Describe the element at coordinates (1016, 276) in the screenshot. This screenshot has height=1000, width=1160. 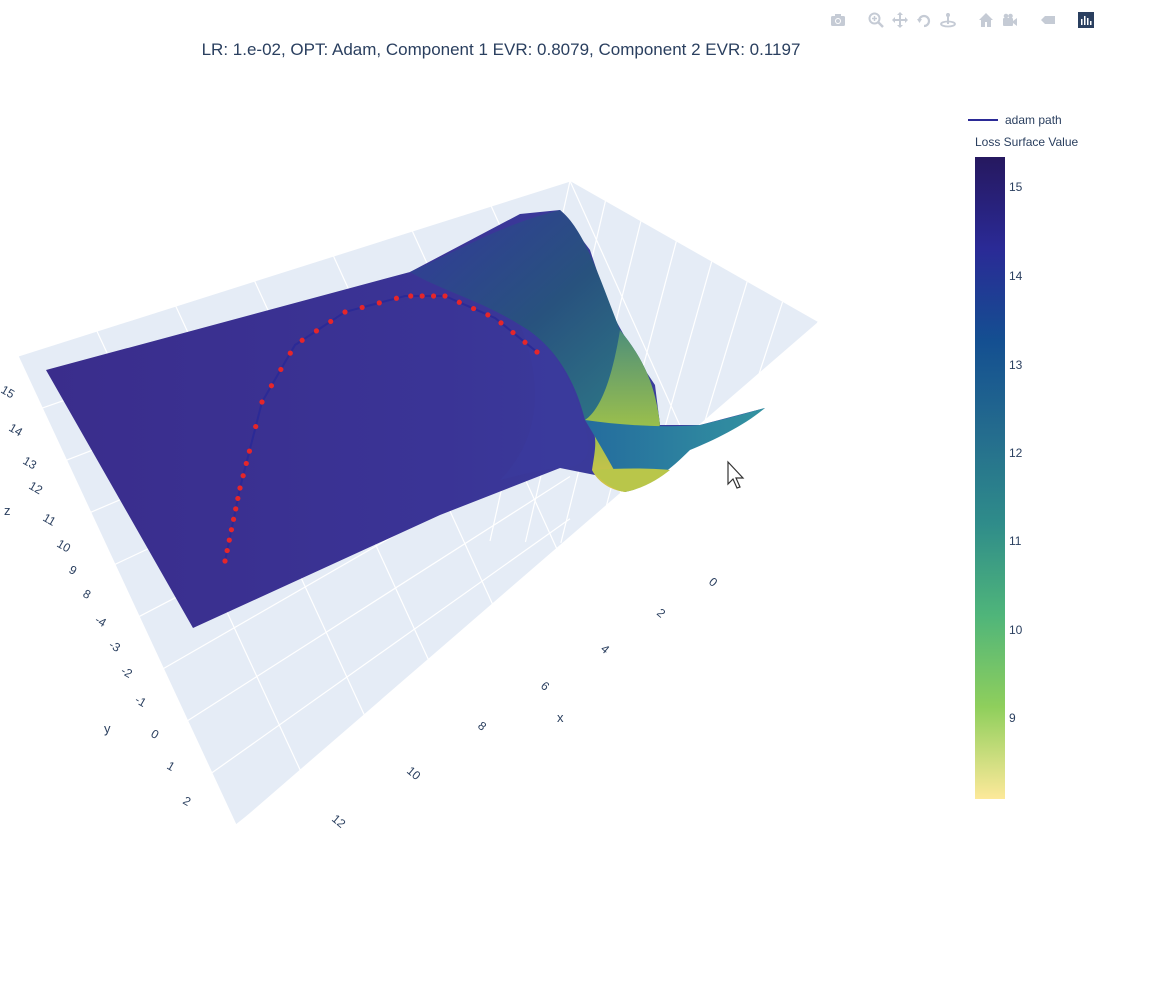
I see `colorbar-tick-label: 14` at that location.